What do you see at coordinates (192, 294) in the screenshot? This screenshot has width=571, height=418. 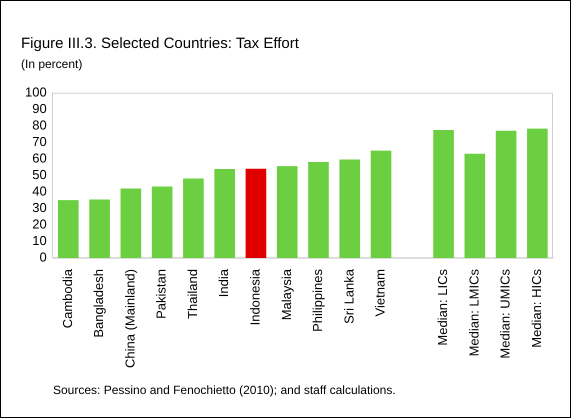 I see `x-tick-label: Thailand` at bounding box center [192, 294].